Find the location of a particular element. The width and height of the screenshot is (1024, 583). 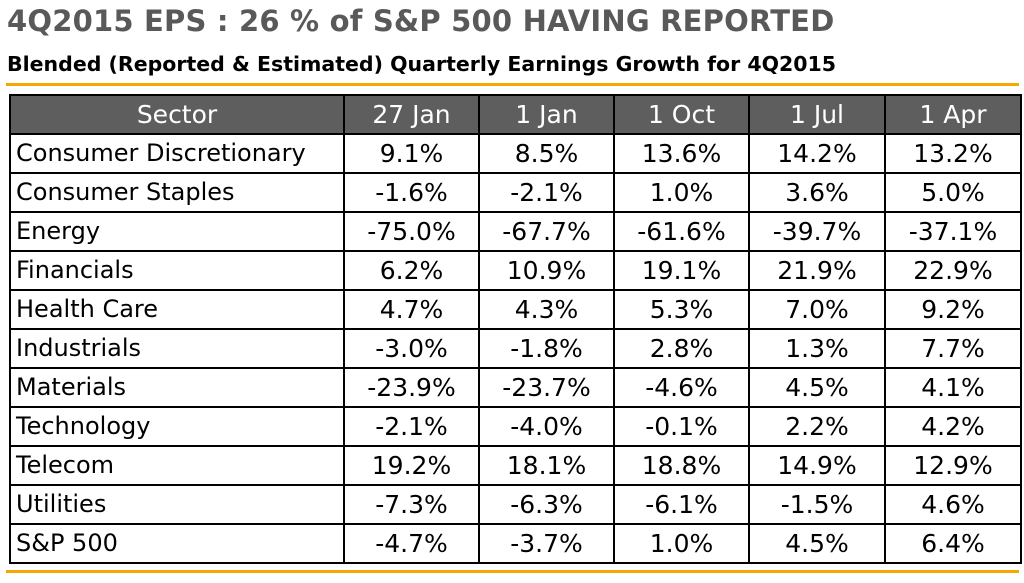

table-row: Consumer Staples -1.6% -2.1% 1.0% 3.6% 5.0% is located at coordinates (515, 192).